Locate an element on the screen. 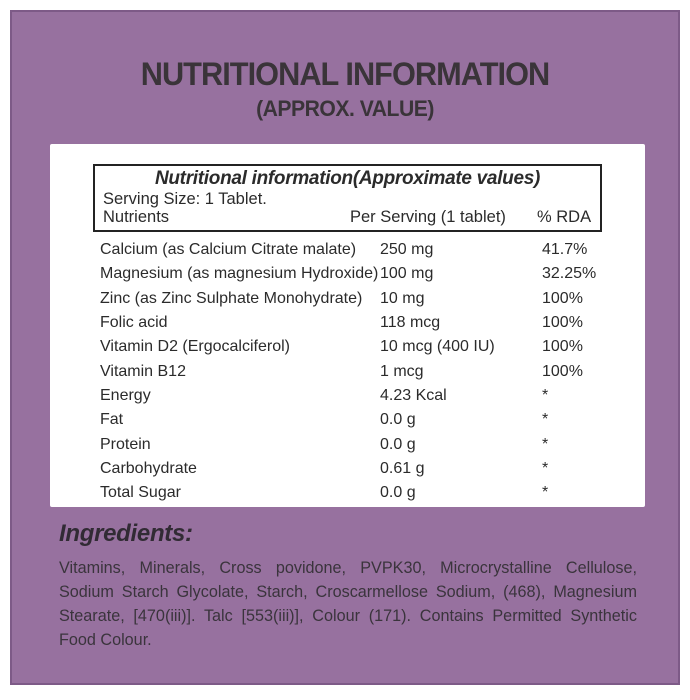 Image resolution: width=690 pixels, height=700 pixels. table-row: Protein 0.0 g * is located at coordinates (372, 444).